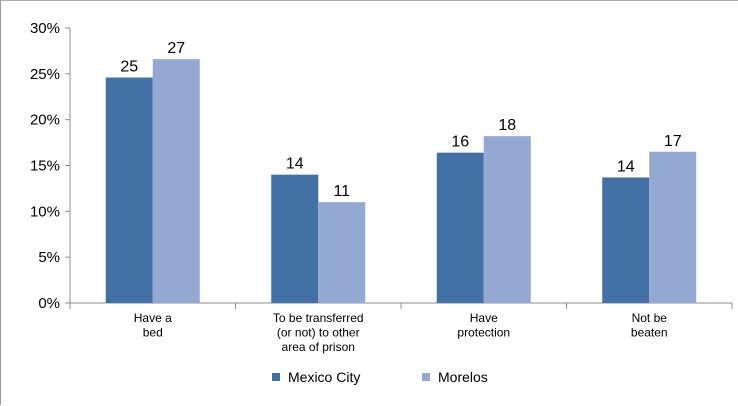 The height and width of the screenshot is (406, 738). I want to click on y-tick-label: 10%, so click(45, 211).